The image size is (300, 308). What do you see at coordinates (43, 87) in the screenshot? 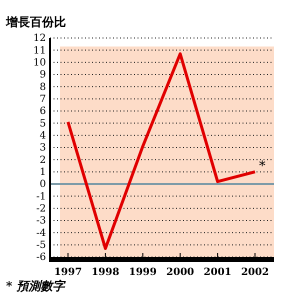
I see `y-tick-label: 8` at bounding box center [43, 87].